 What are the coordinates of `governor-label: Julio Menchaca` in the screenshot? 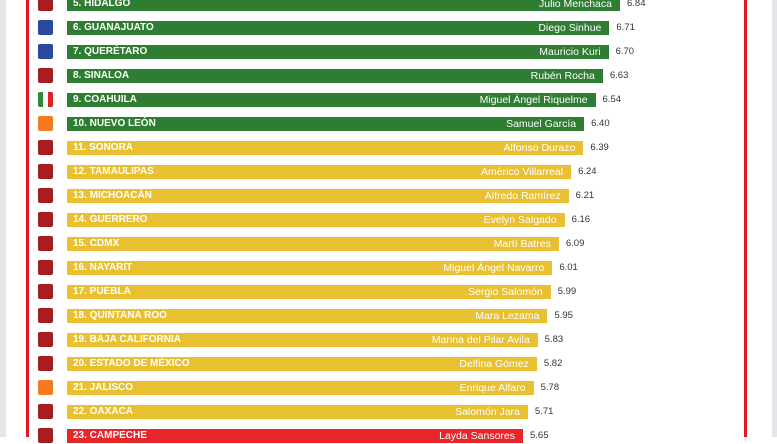 It's located at (575, 5).